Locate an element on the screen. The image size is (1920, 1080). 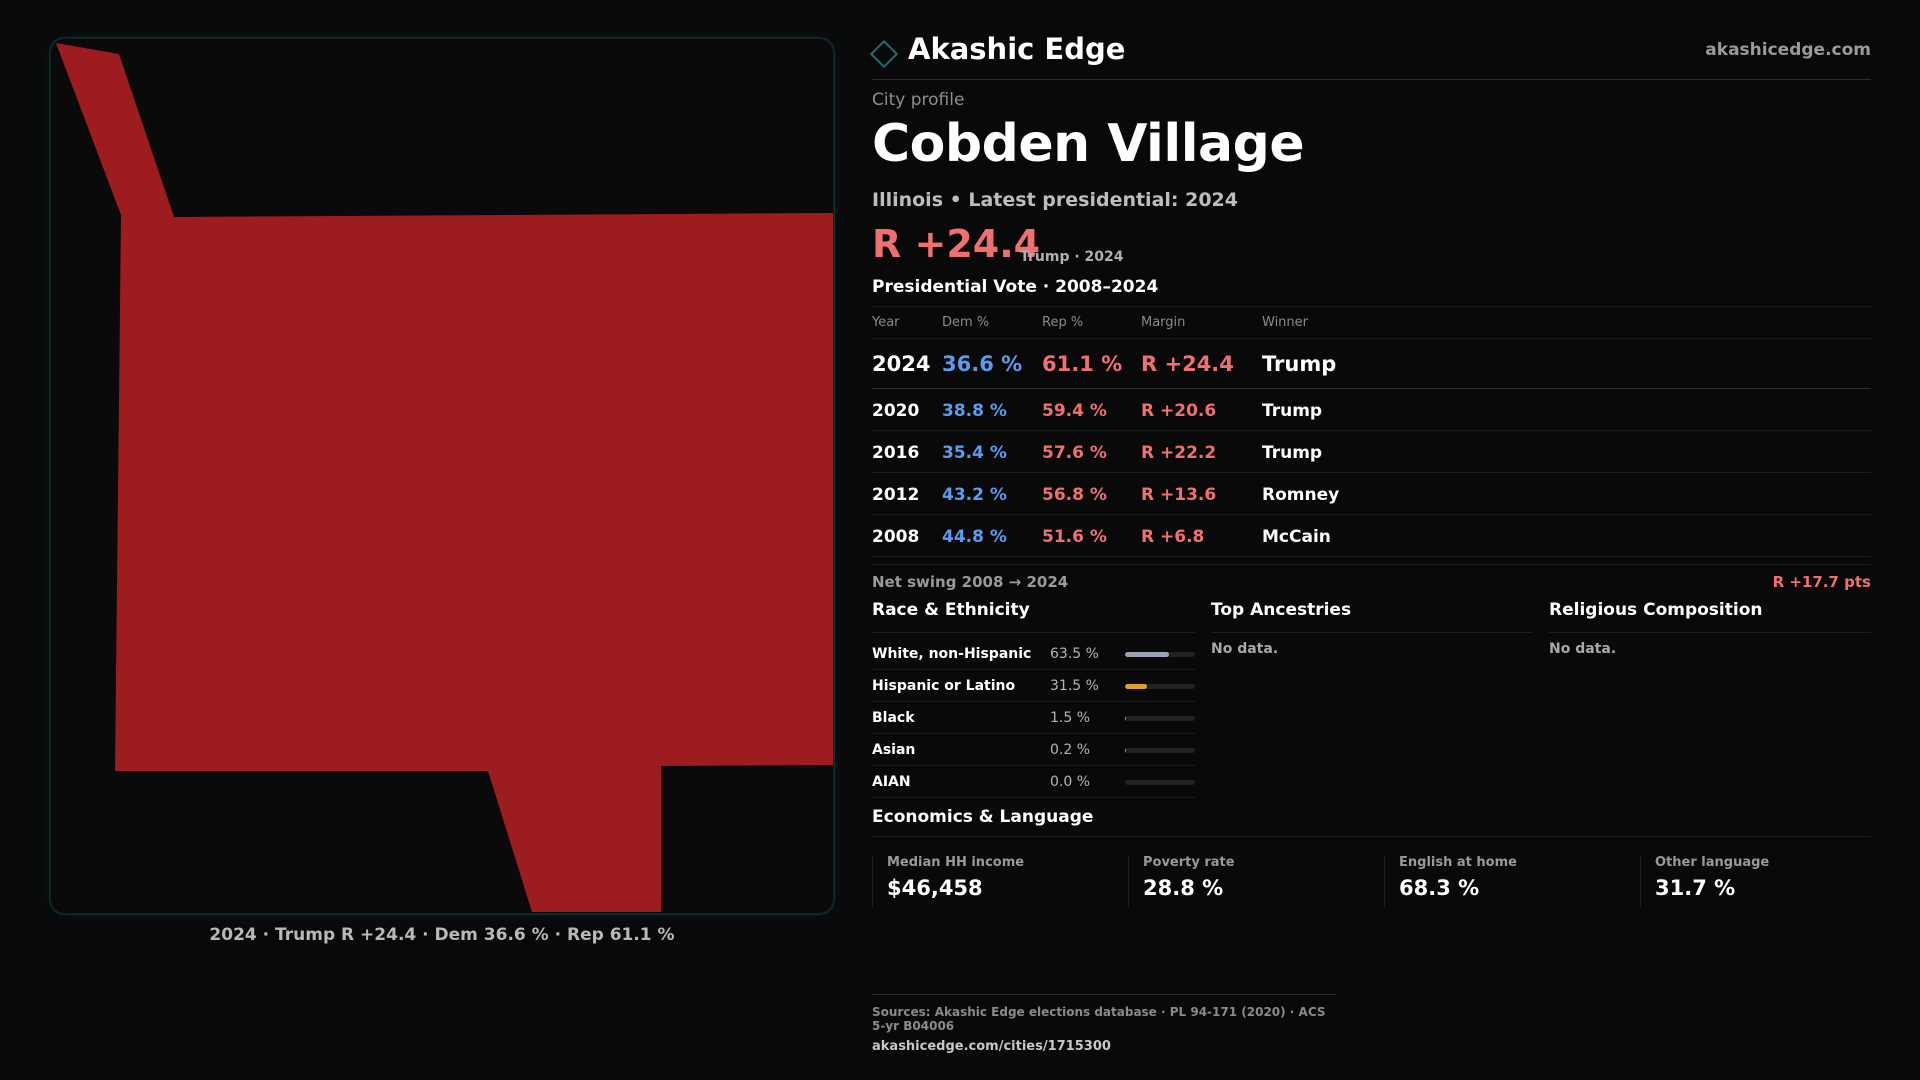
race-pct: 63.5 % is located at coordinates (1074, 654).